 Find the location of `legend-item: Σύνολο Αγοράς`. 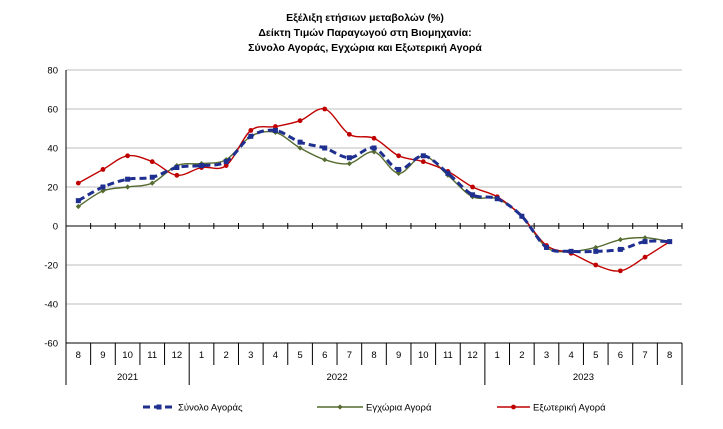

legend-item: Σύνολο Αγοράς is located at coordinates (193, 408).